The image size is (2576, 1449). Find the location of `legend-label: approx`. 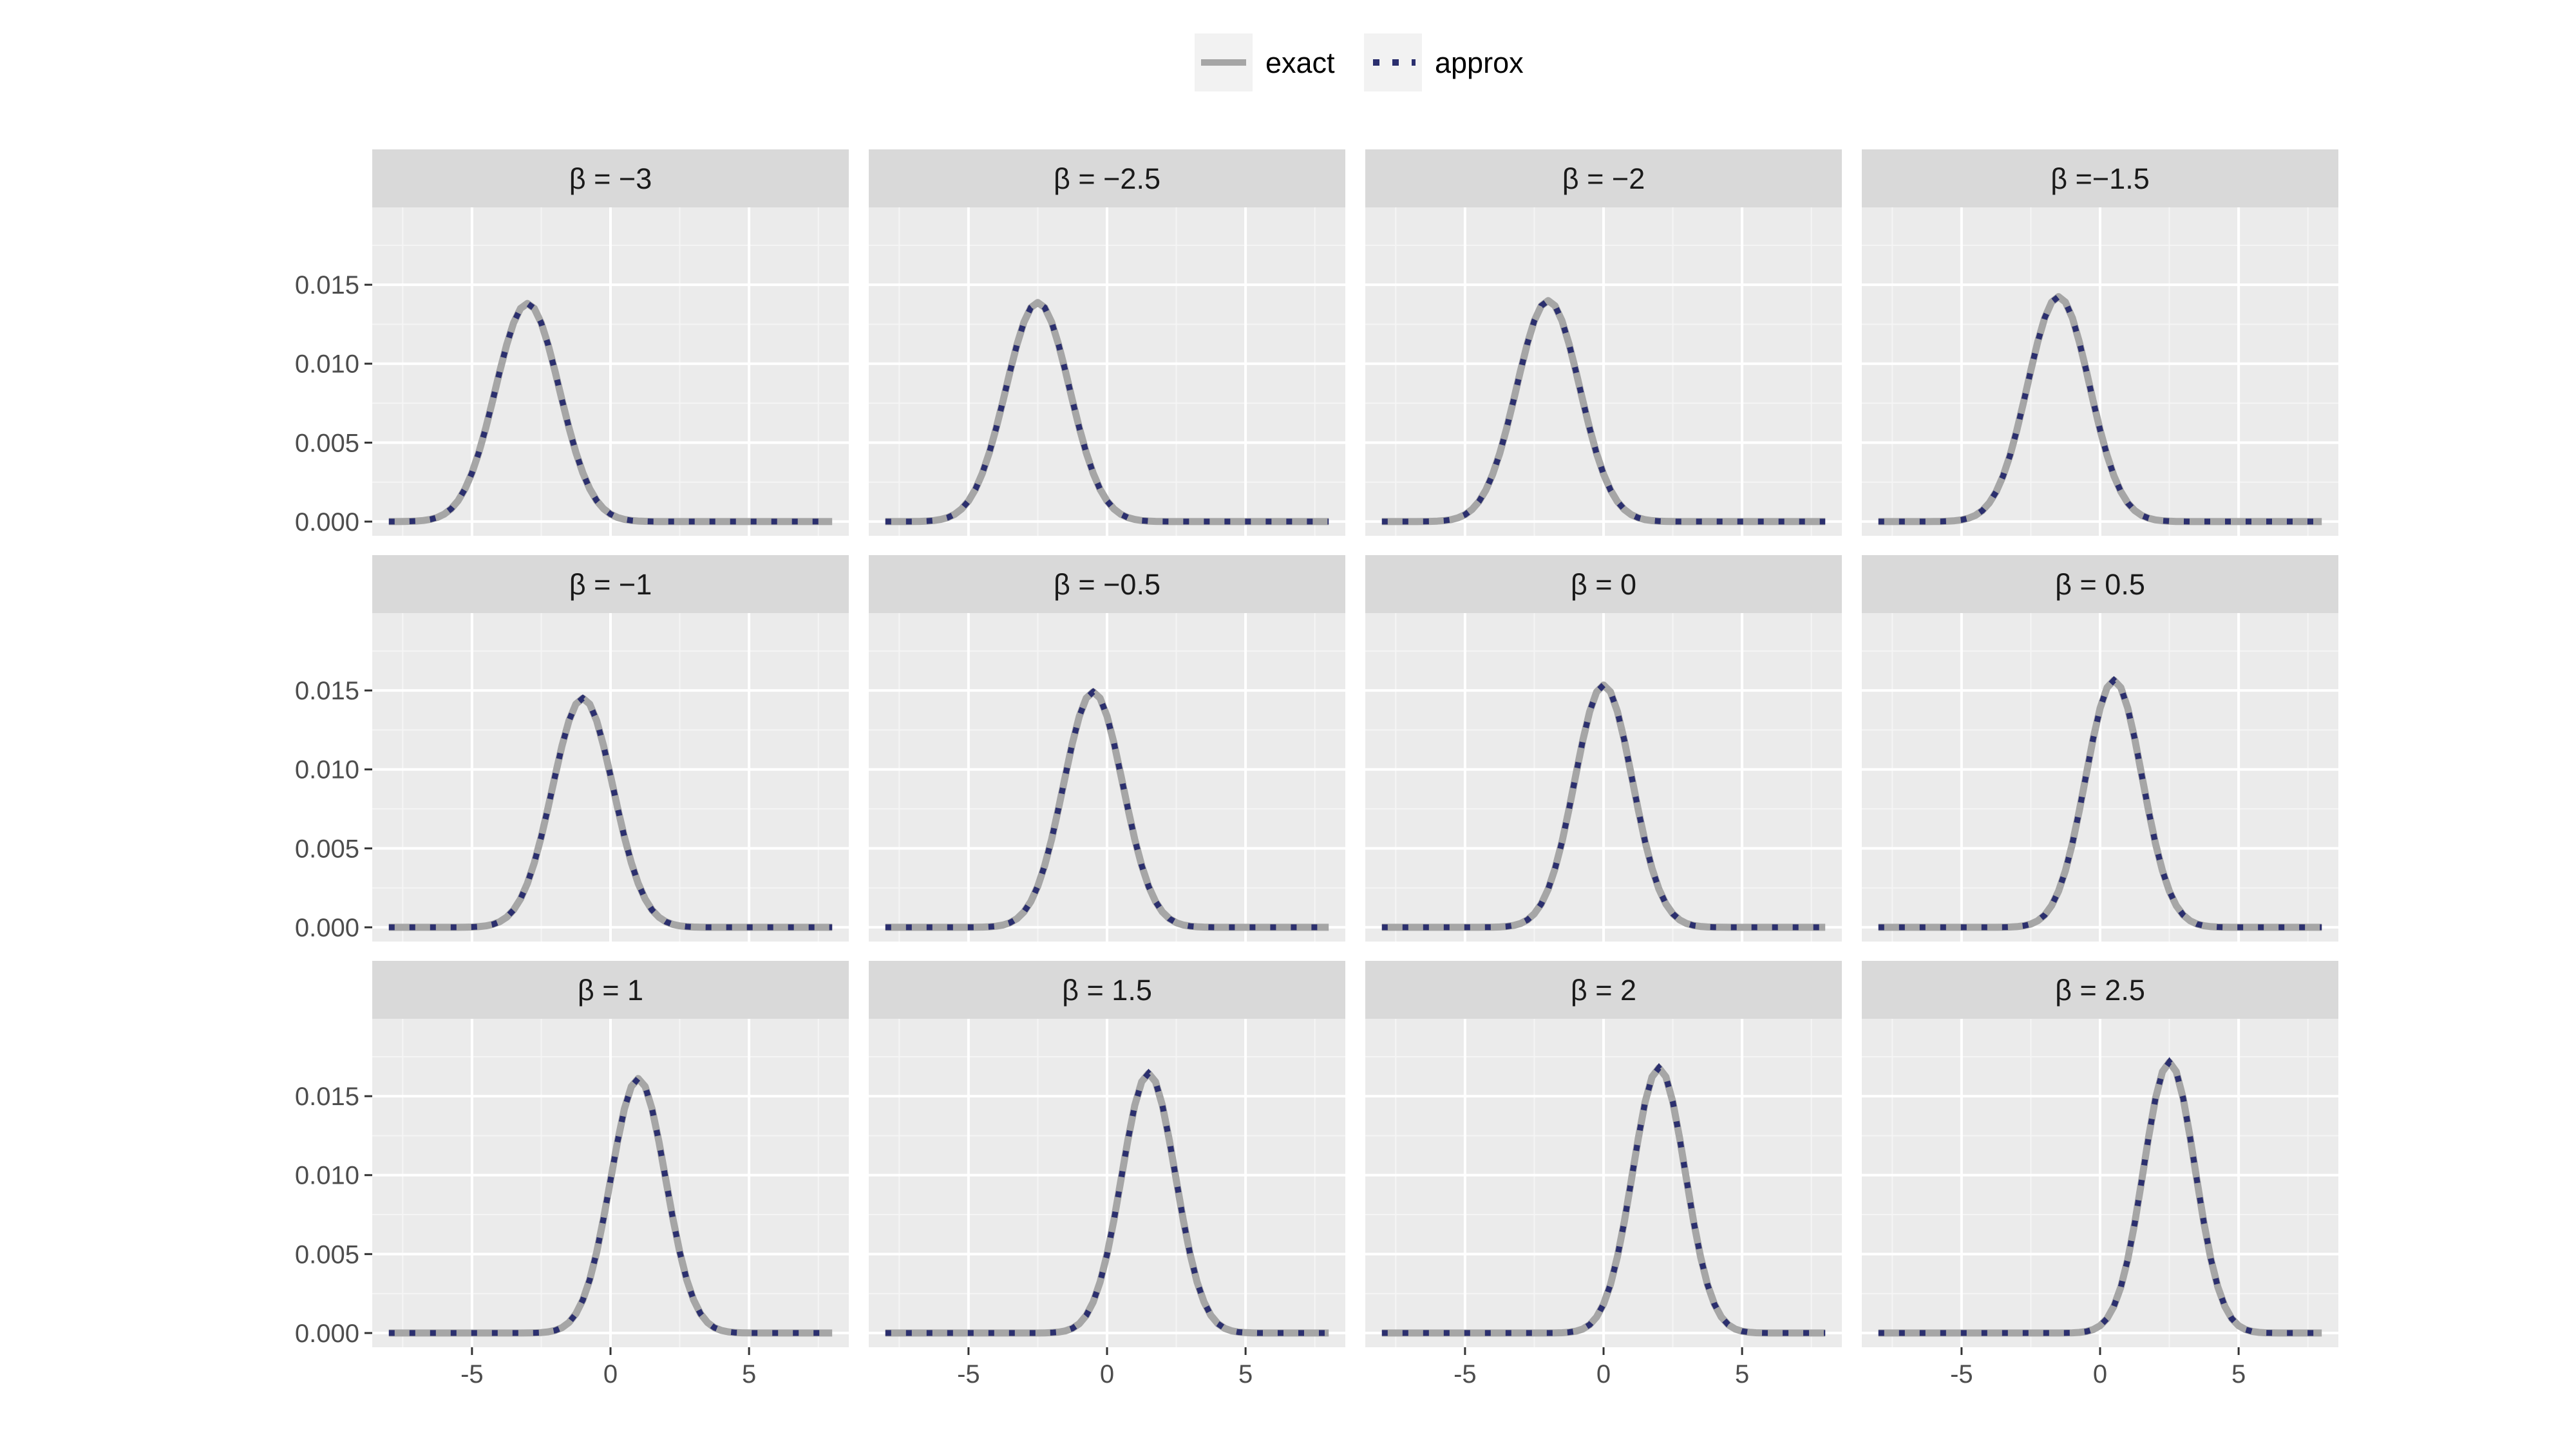

legend-label: approx is located at coordinates (1479, 62).